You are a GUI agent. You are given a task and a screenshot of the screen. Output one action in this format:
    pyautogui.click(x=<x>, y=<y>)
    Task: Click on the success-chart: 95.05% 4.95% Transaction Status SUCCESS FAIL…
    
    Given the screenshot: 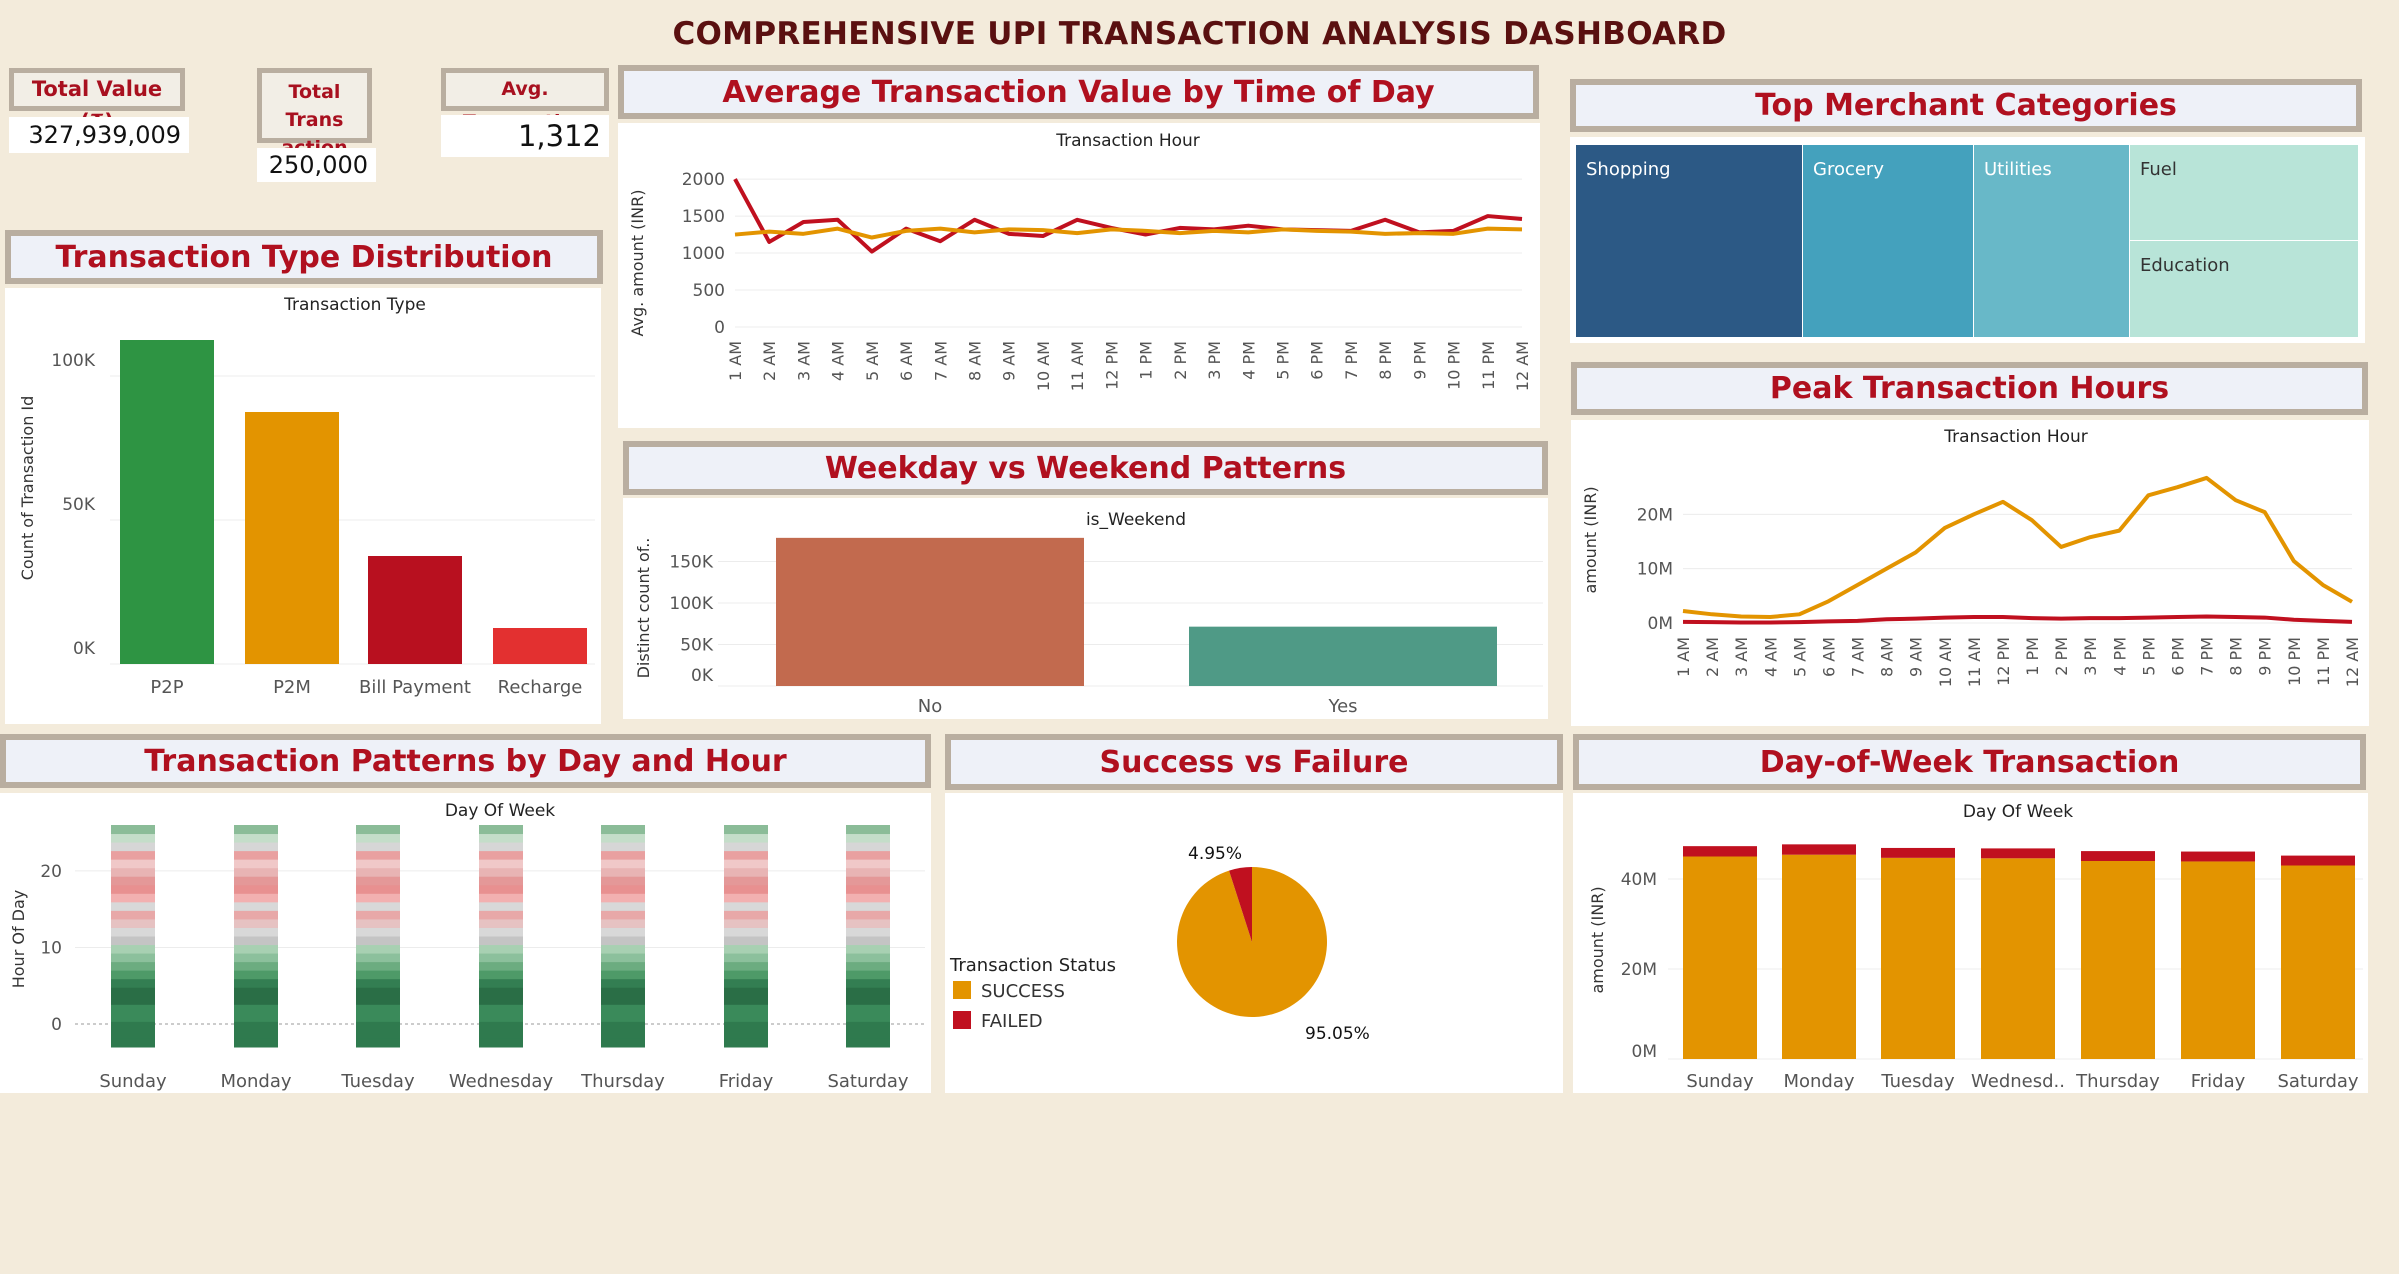 What is the action you would take?
    pyautogui.click(x=1159, y=944)
    